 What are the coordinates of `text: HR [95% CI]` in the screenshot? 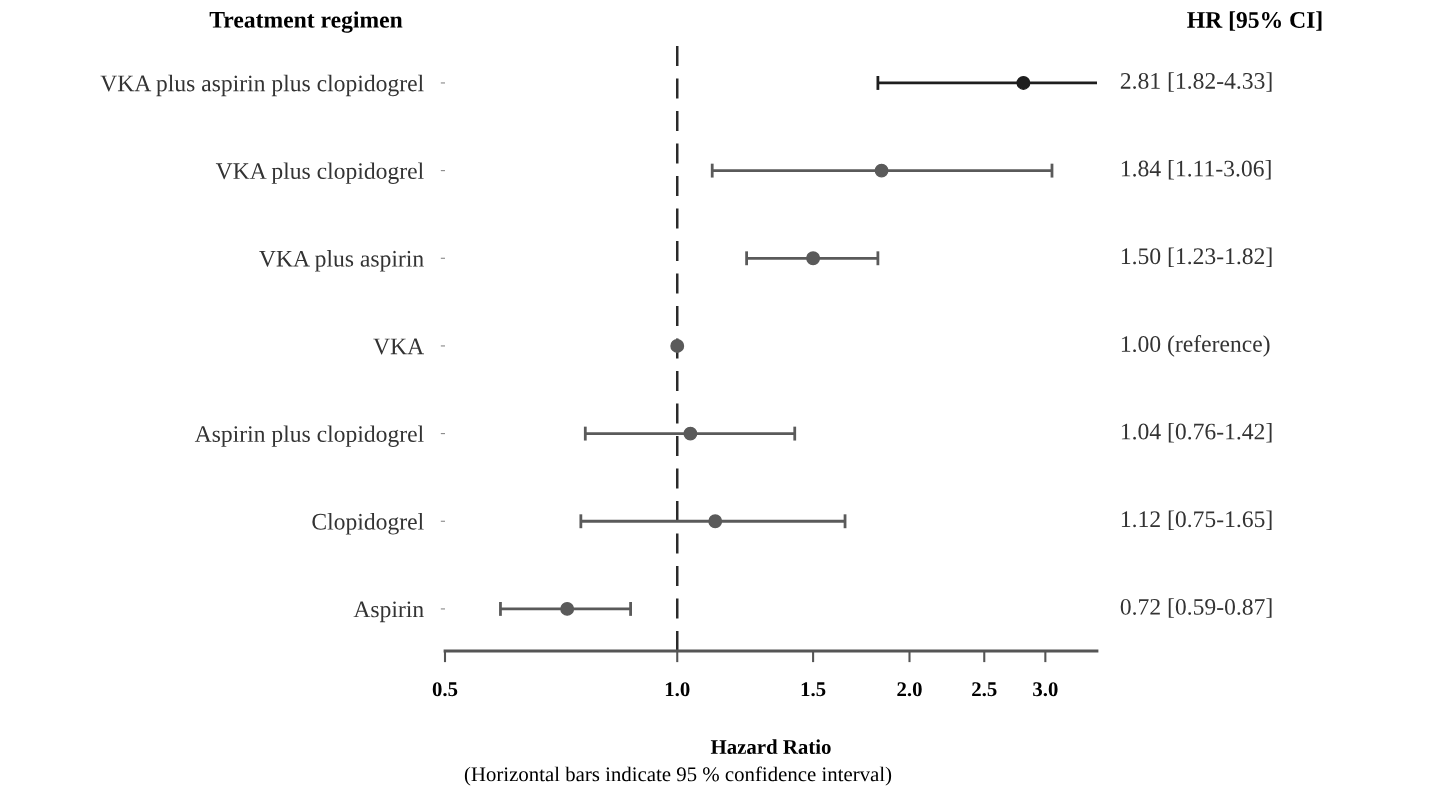 It's located at (1254, 21).